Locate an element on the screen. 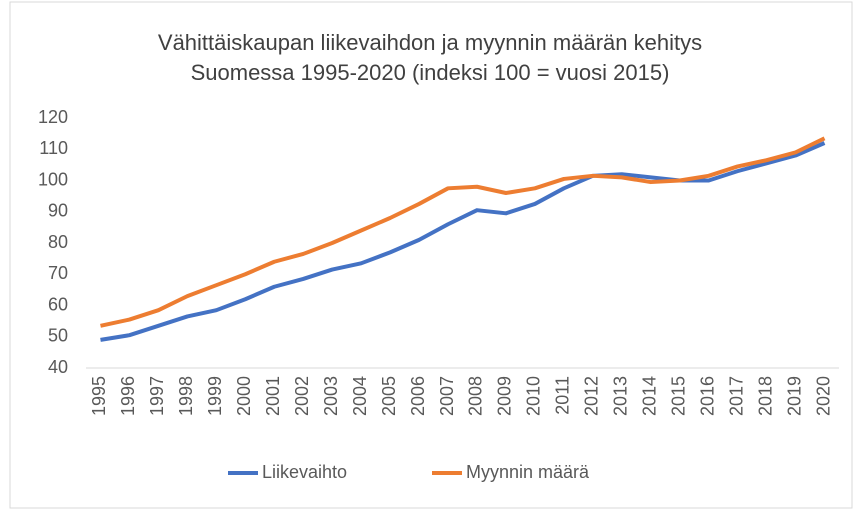  x-tick-label: 1998 is located at coordinates (186, 396).